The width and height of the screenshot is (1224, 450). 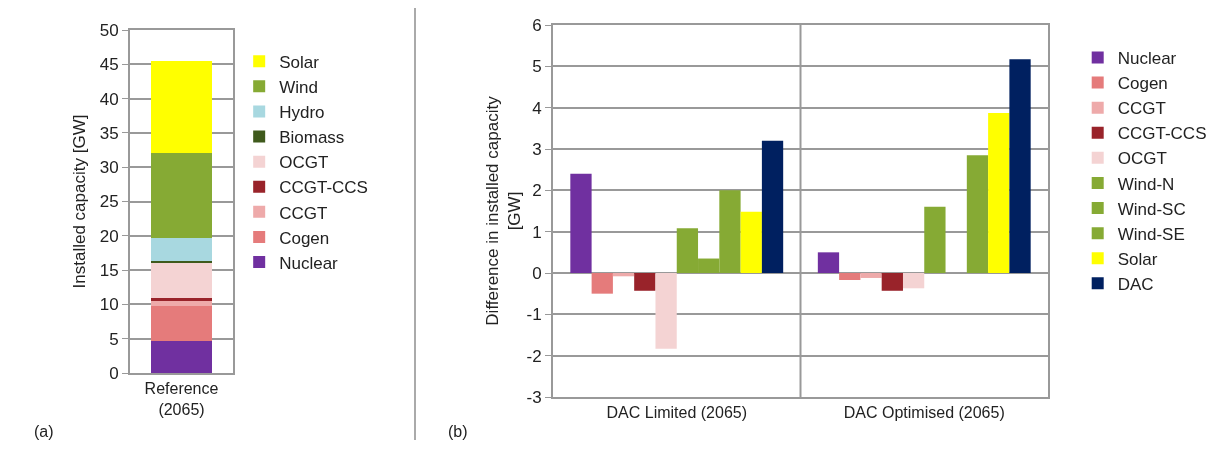 I want to click on y-tick-label: 20, so click(x=109, y=236).